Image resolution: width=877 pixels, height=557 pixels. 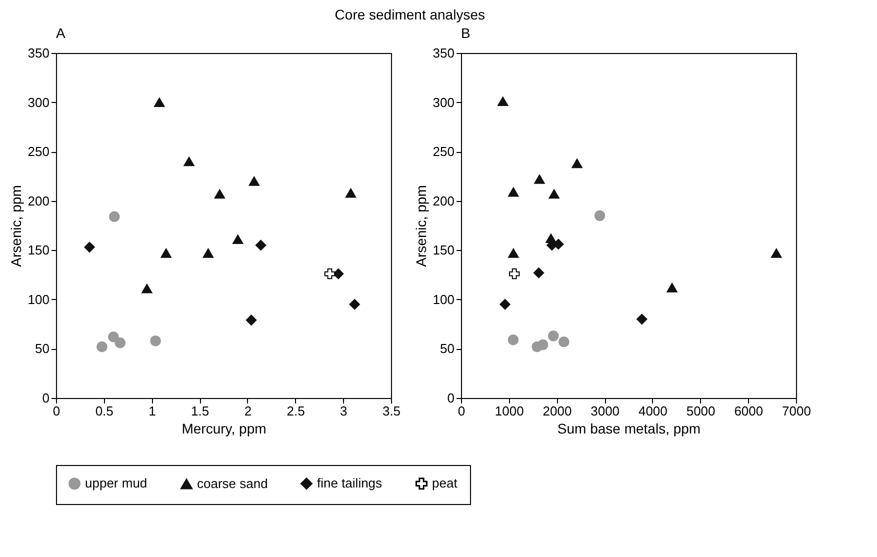 What do you see at coordinates (232, 483) in the screenshot?
I see `legend-label: coarse sand` at bounding box center [232, 483].